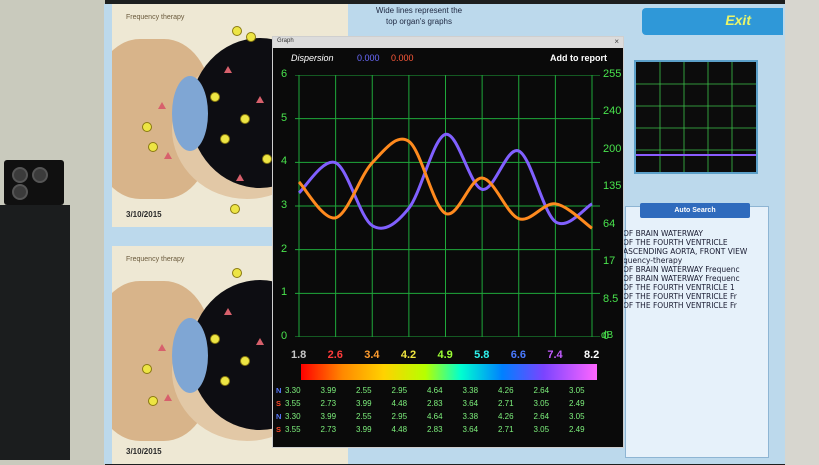  Describe the element at coordinates (612, 148) in the screenshot. I see `y-right-tick-label: 200` at that location.